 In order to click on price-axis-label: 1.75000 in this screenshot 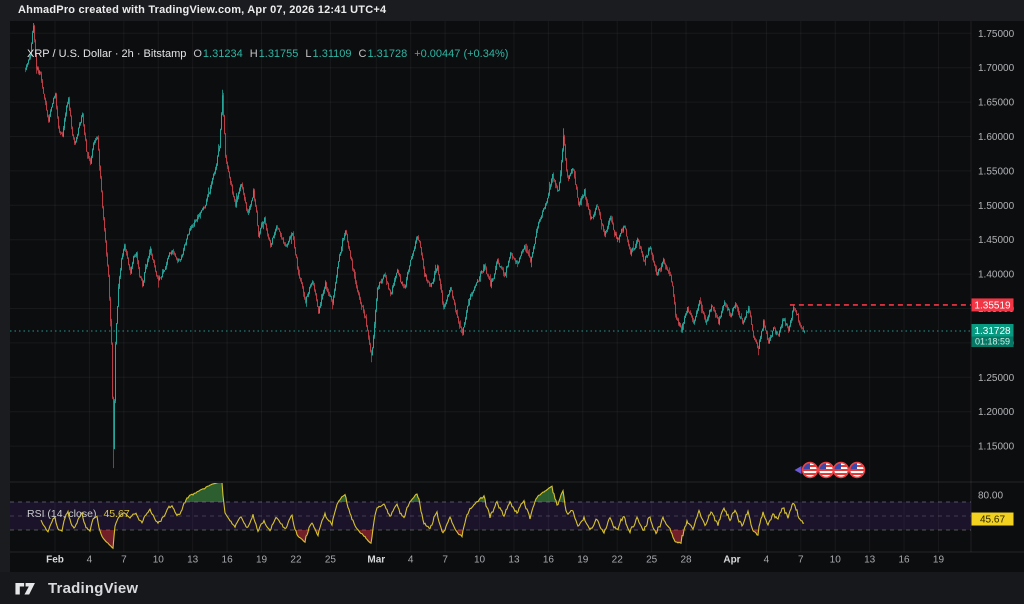, I will do `click(996, 34)`.